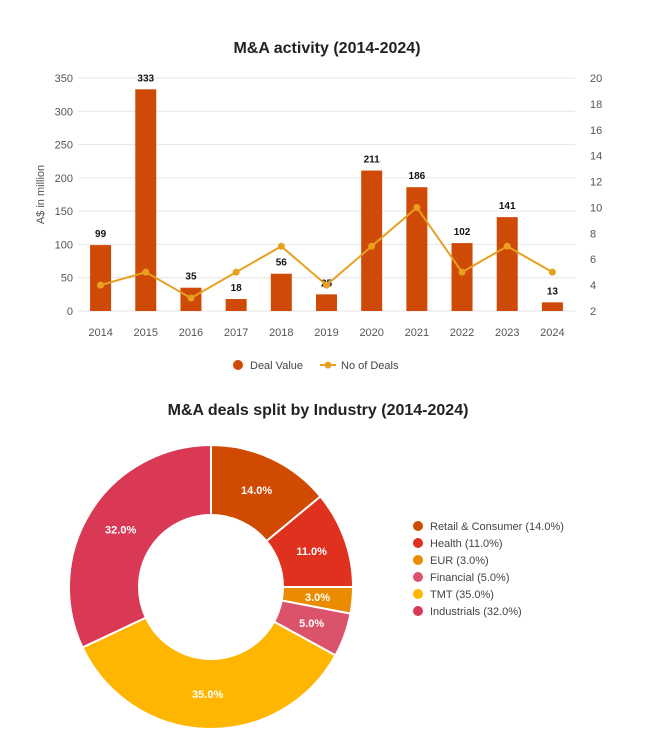 The height and width of the screenshot is (755, 655). Describe the element at coordinates (64, 179) in the screenshot. I see `y-tick-label: 200` at that location.